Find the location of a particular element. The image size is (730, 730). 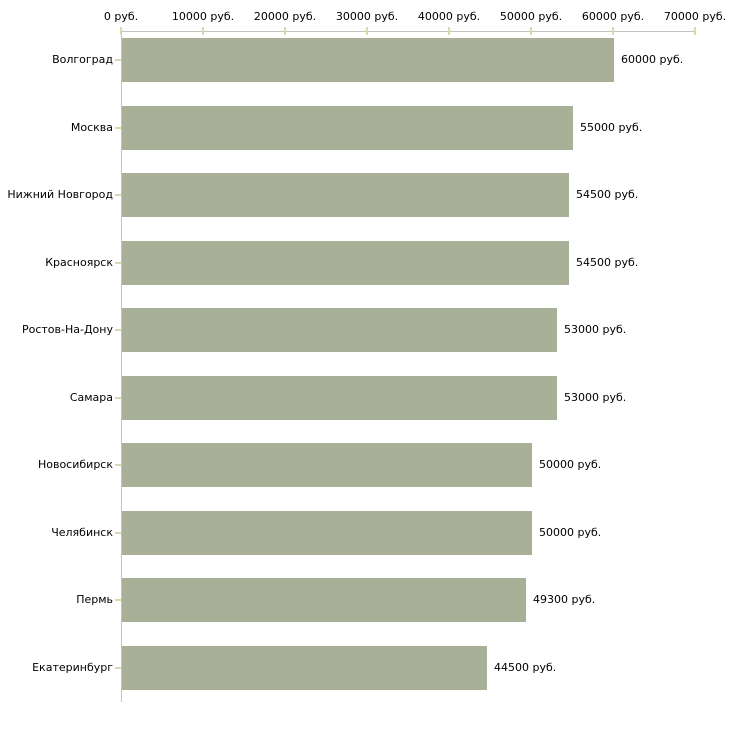

x-axis-tick-label: 60000 руб. is located at coordinates (613, 16).